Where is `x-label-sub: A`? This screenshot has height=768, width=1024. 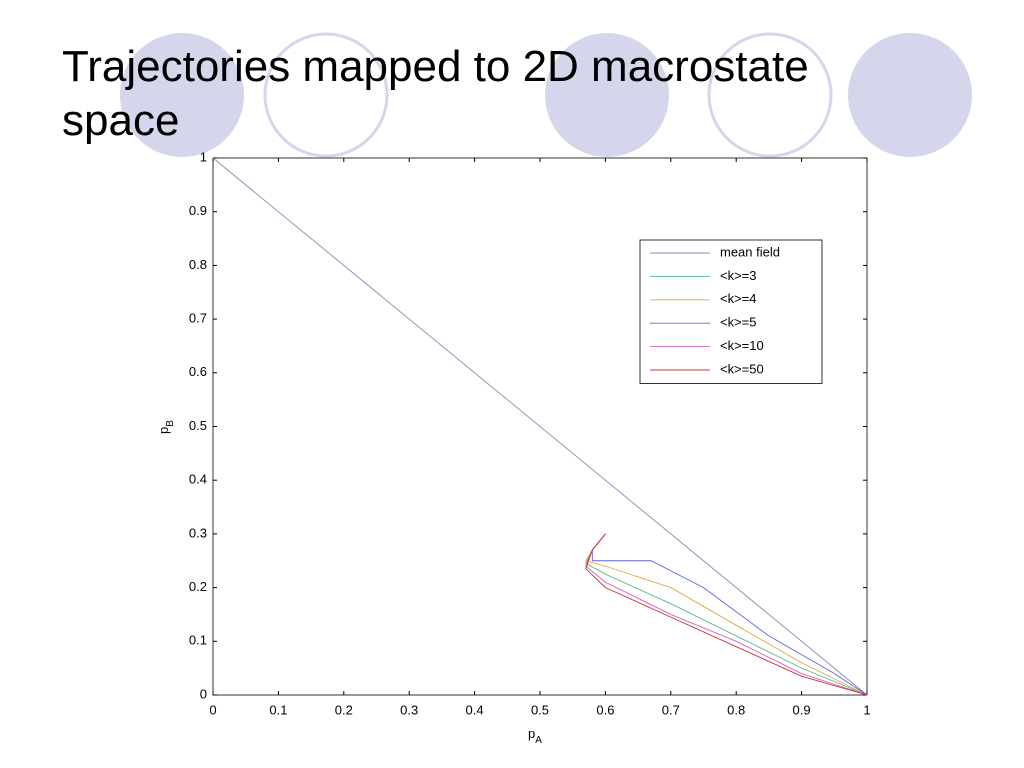
x-label-sub: A is located at coordinates (538, 740).